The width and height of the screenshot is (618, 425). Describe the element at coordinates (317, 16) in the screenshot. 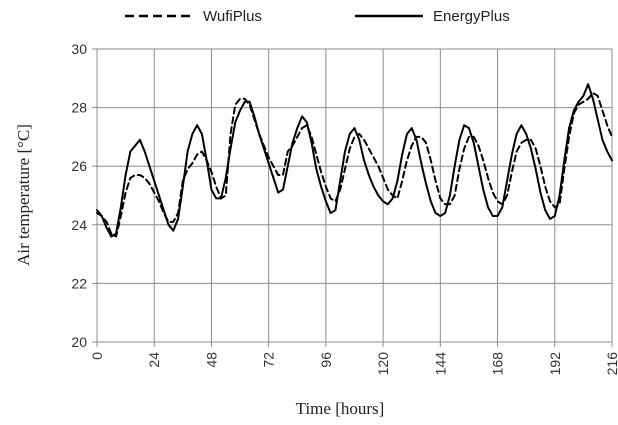

I see `legend: WufiPlus EnergyPlus` at that location.